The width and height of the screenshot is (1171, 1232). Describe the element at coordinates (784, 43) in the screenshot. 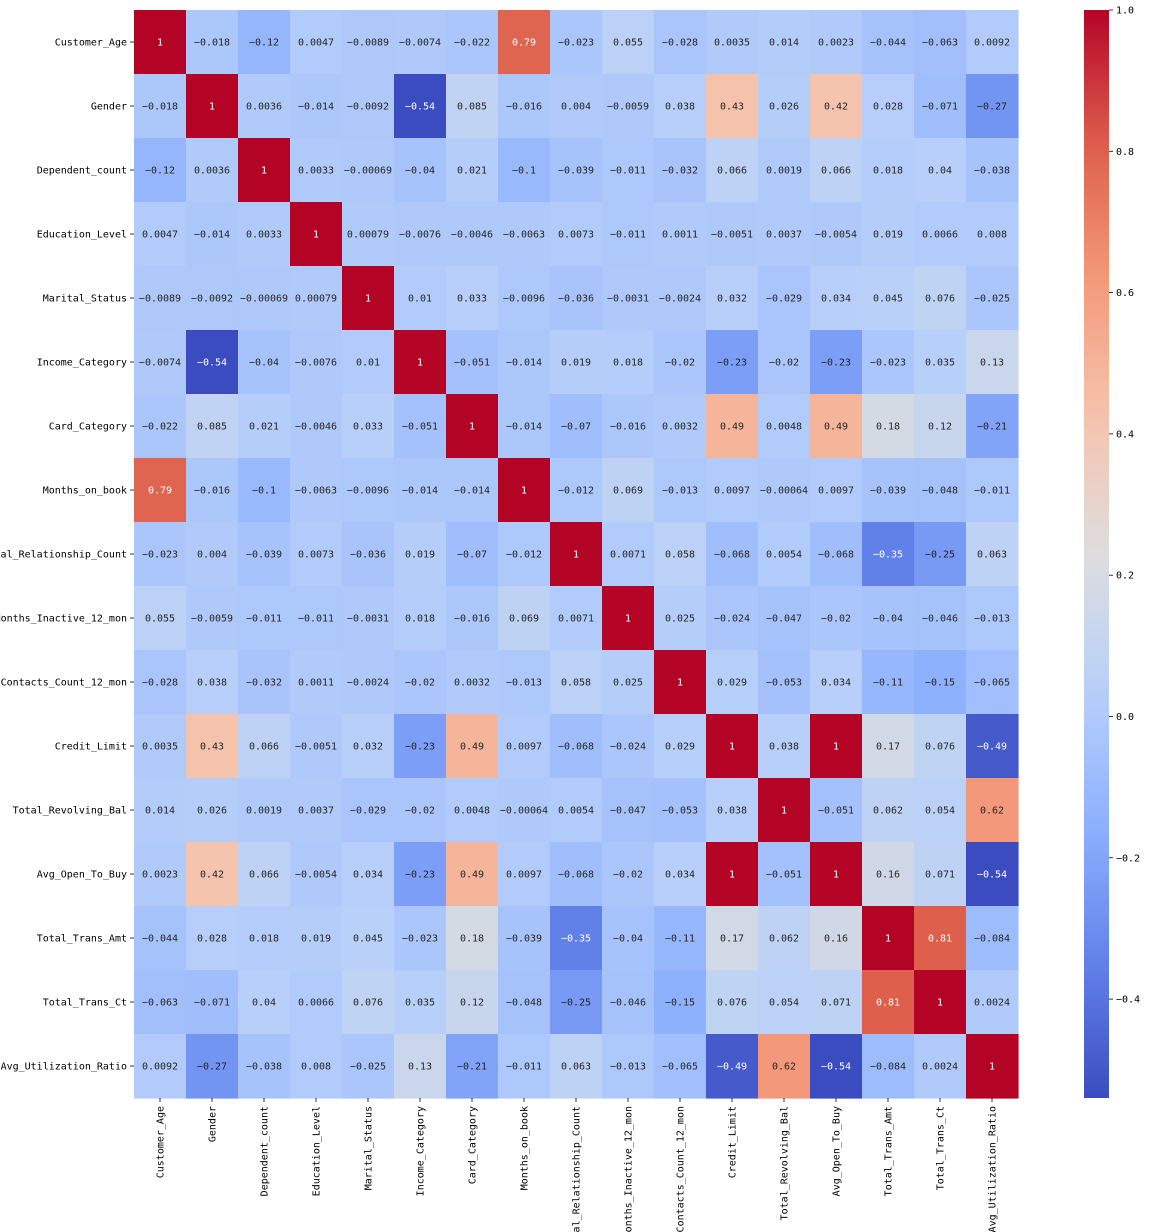

I see `cell-value-label: 0.014` at that location.